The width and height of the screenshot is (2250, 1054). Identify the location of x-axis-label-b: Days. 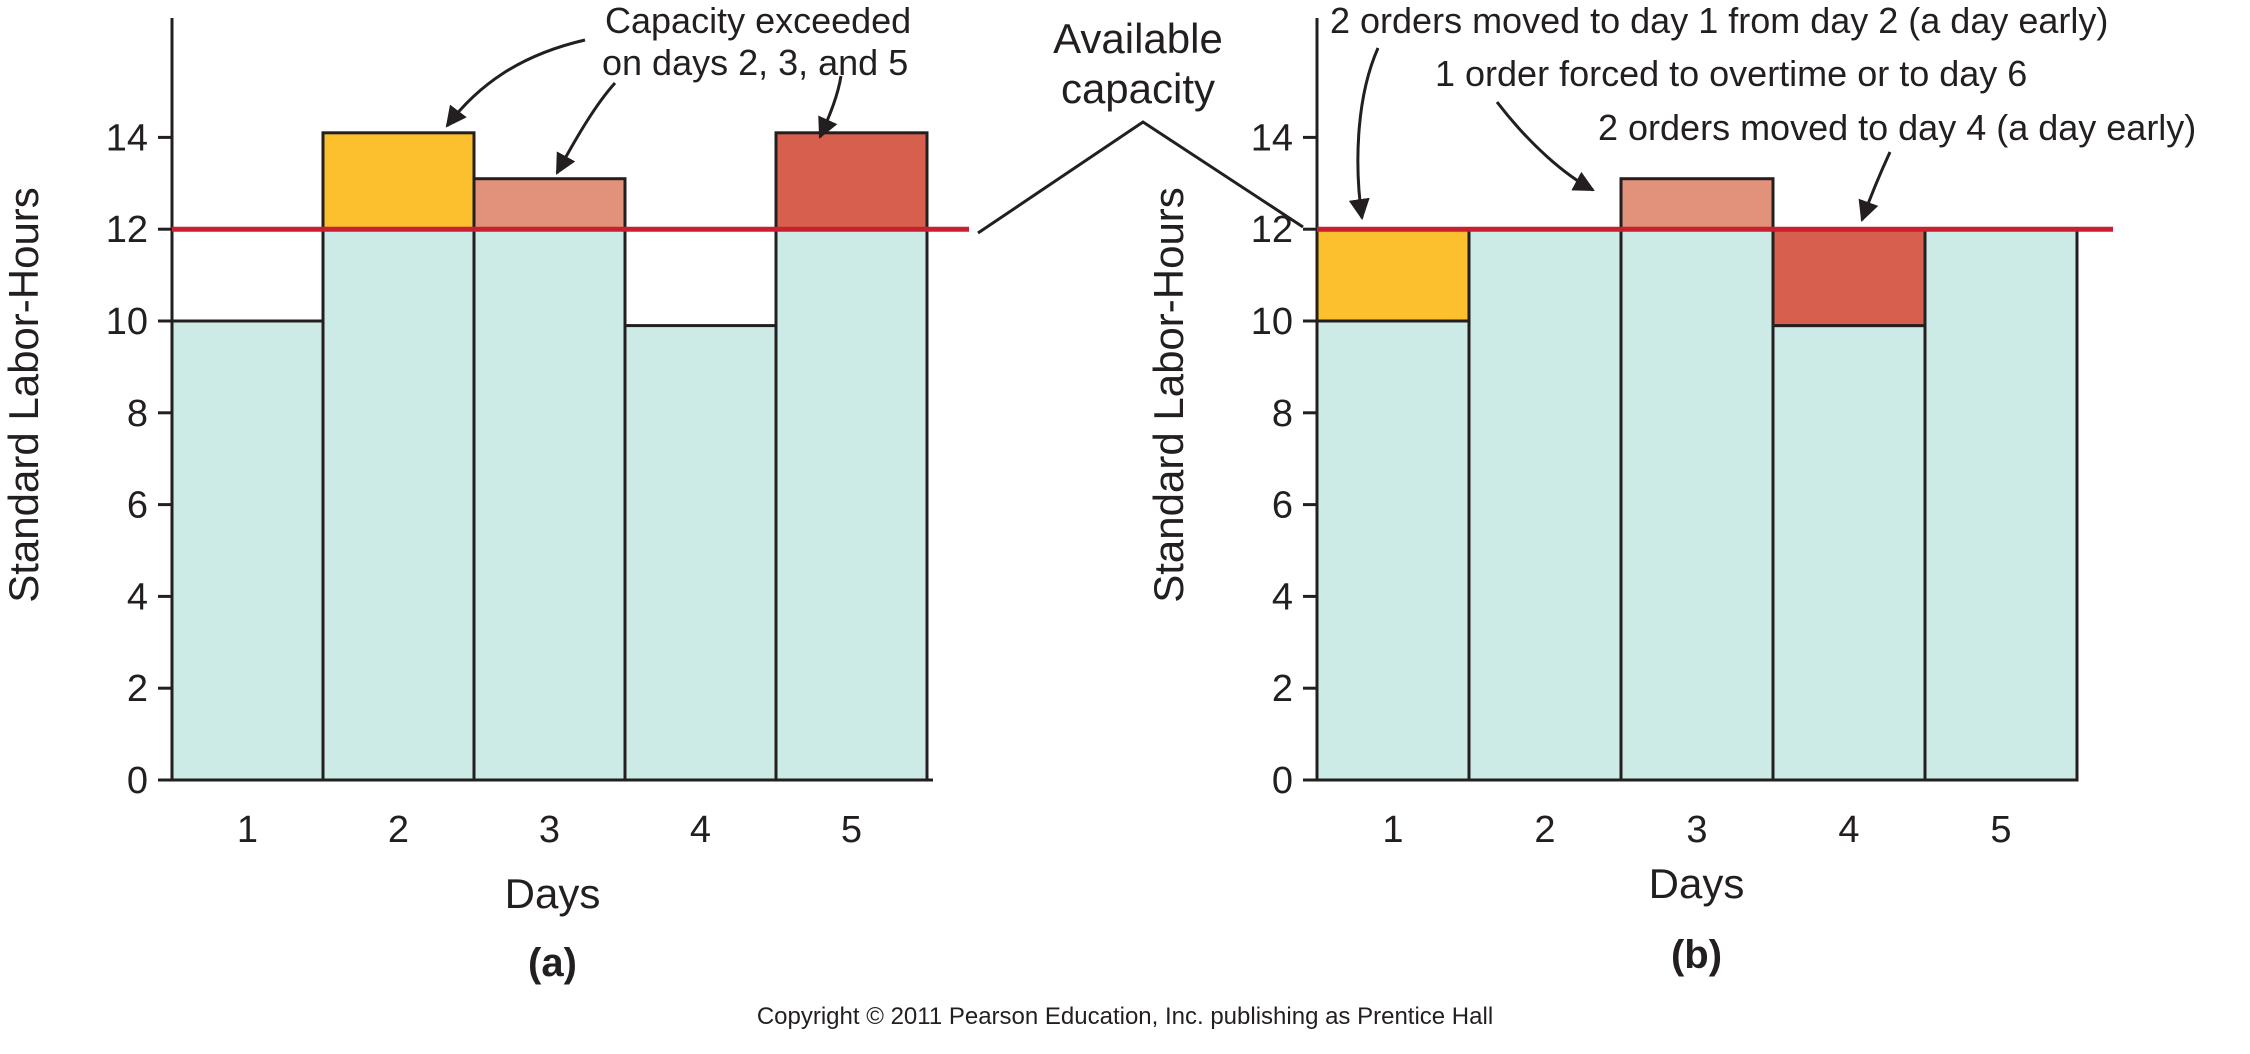
(1697, 883).